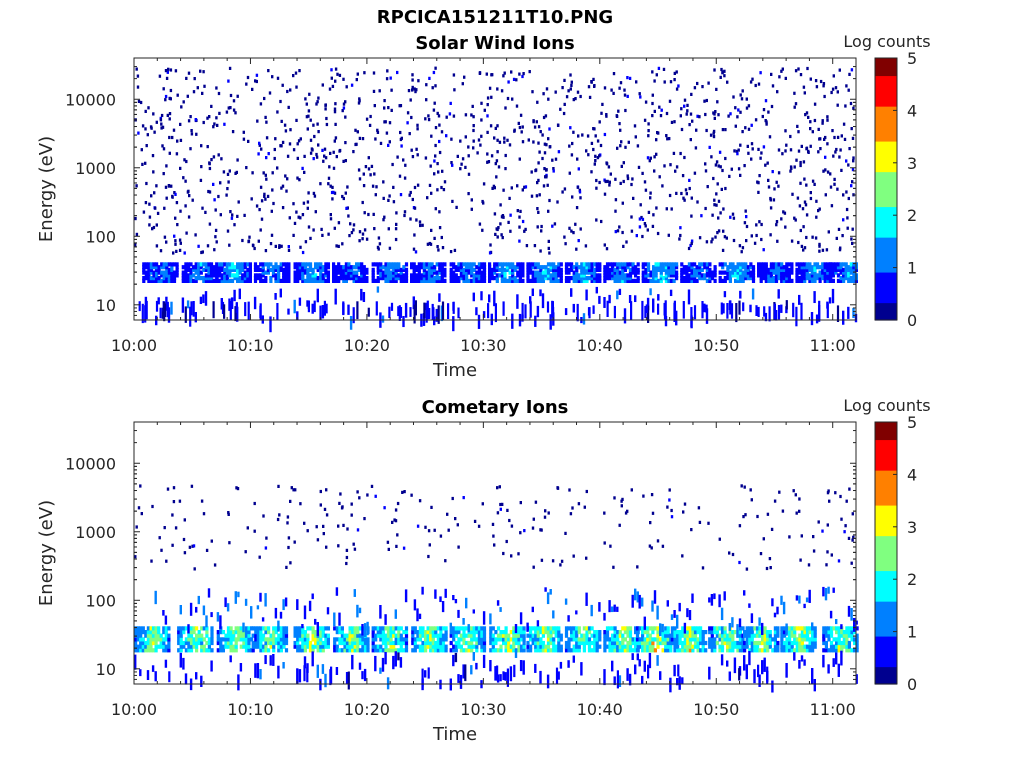  Describe the element at coordinates (716, 345) in the screenshot. I see `x-tick-label: 10:50` at that location.